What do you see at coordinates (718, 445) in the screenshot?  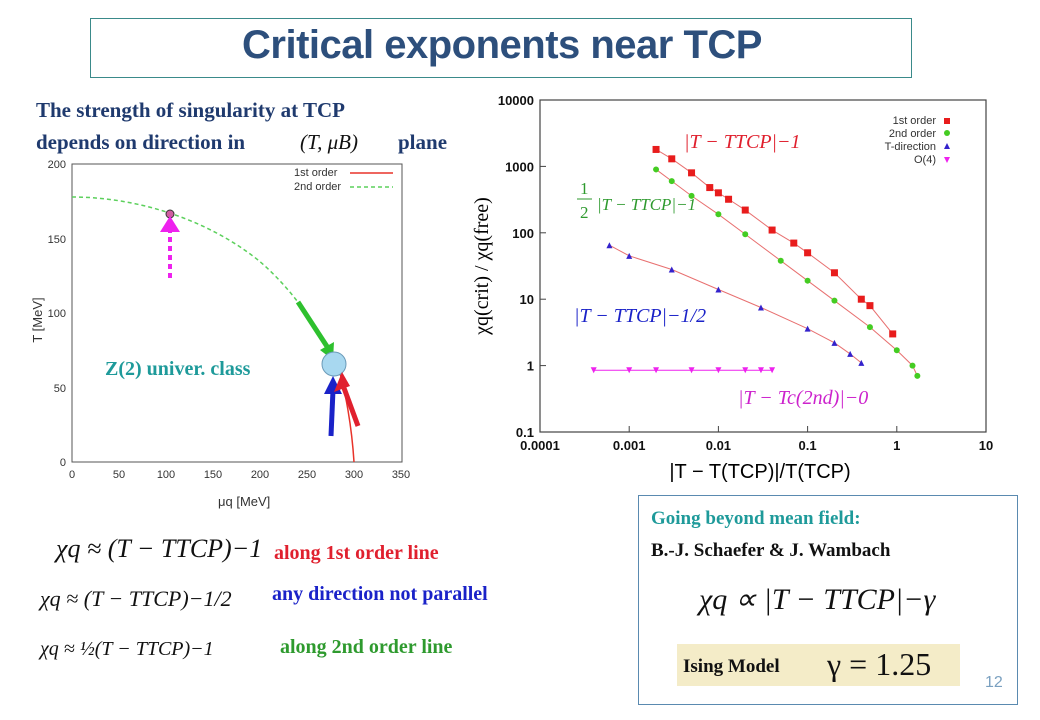 I see `loglog-x-tick-label: 0.01` at bounding box center [718, 445].